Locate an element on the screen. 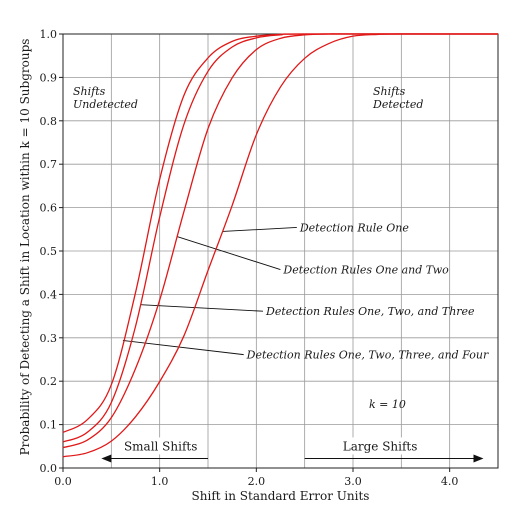  large-shifts-label-bg is located at coordinates (380, 446).